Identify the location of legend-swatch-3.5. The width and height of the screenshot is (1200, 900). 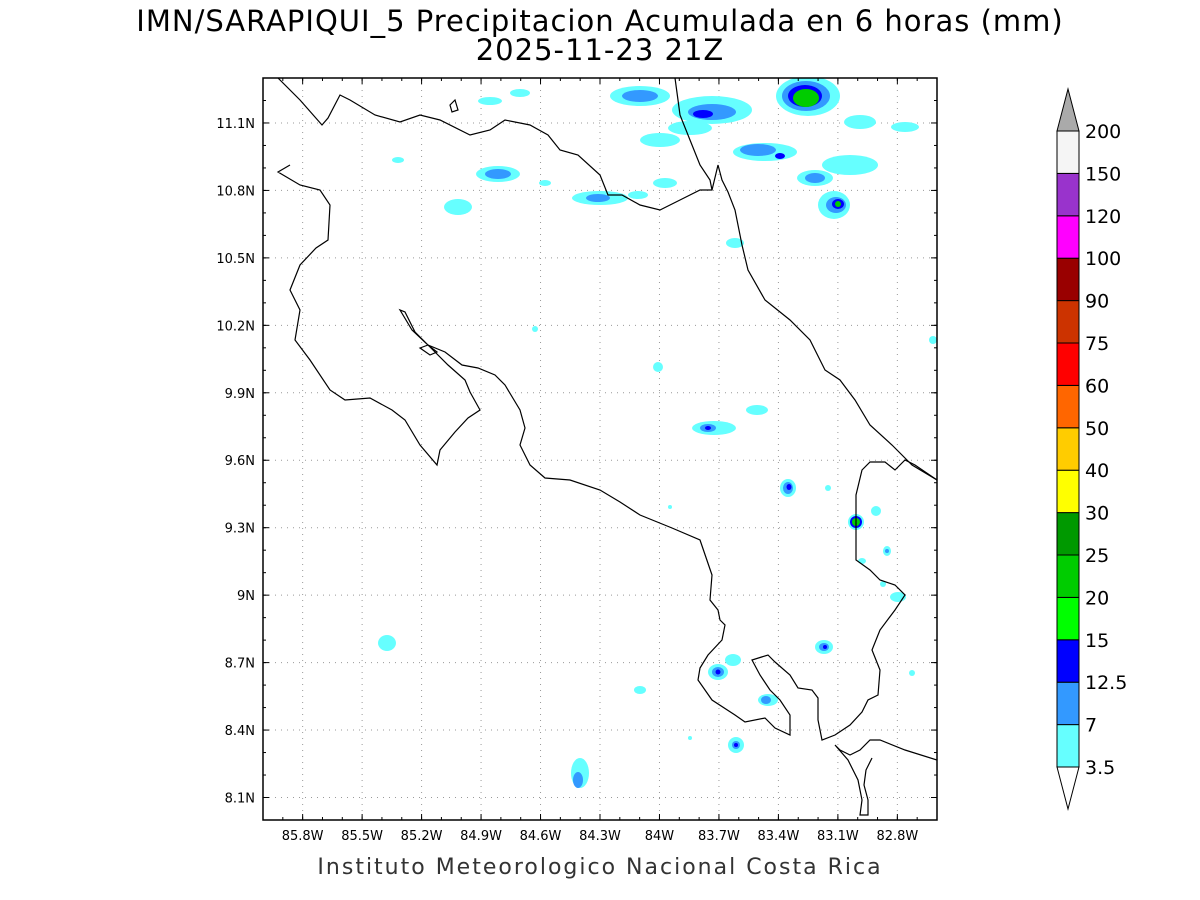
(1068, 746).